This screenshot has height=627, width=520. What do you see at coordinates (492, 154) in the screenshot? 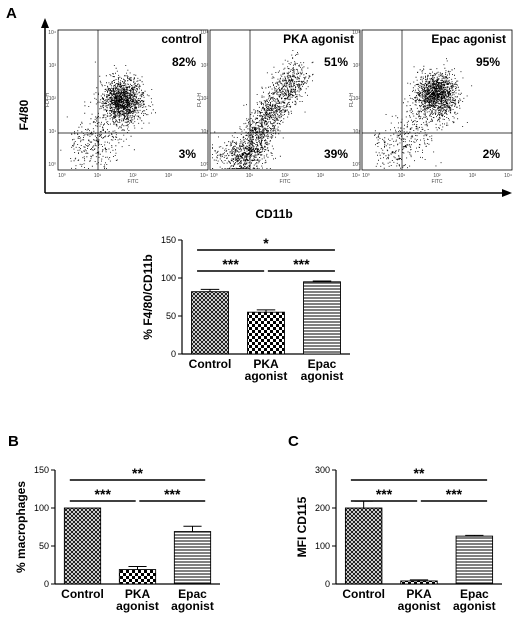
I see `lower-right-percentage: 2%` at bounding box center [492, 154].